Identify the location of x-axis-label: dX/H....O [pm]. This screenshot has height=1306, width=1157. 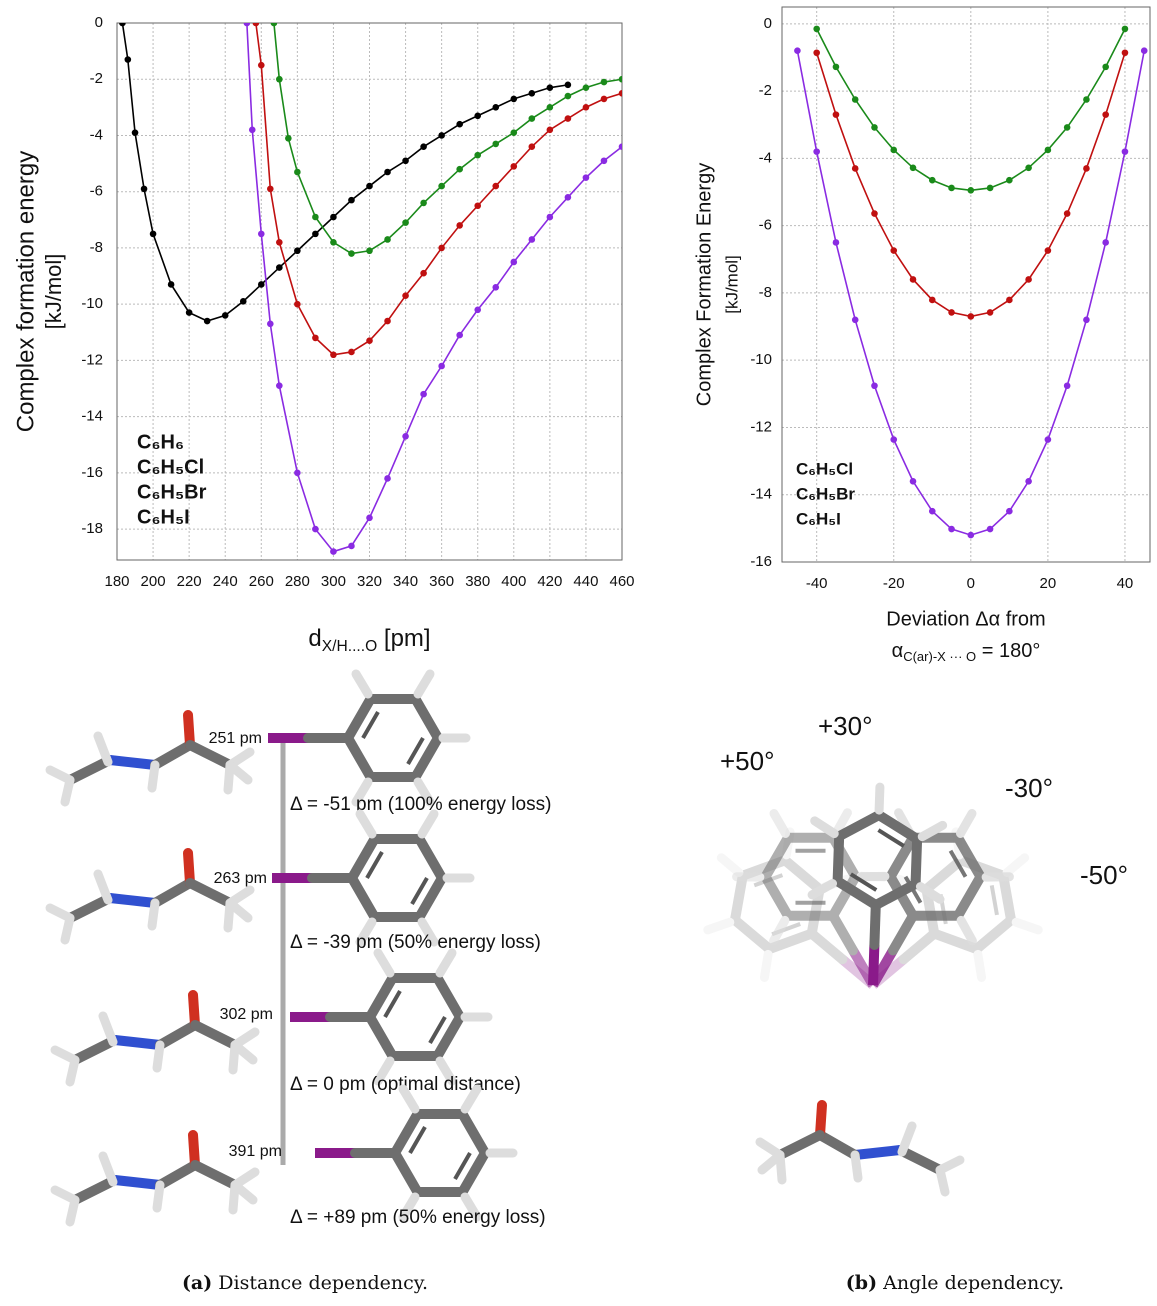
(369, 640).